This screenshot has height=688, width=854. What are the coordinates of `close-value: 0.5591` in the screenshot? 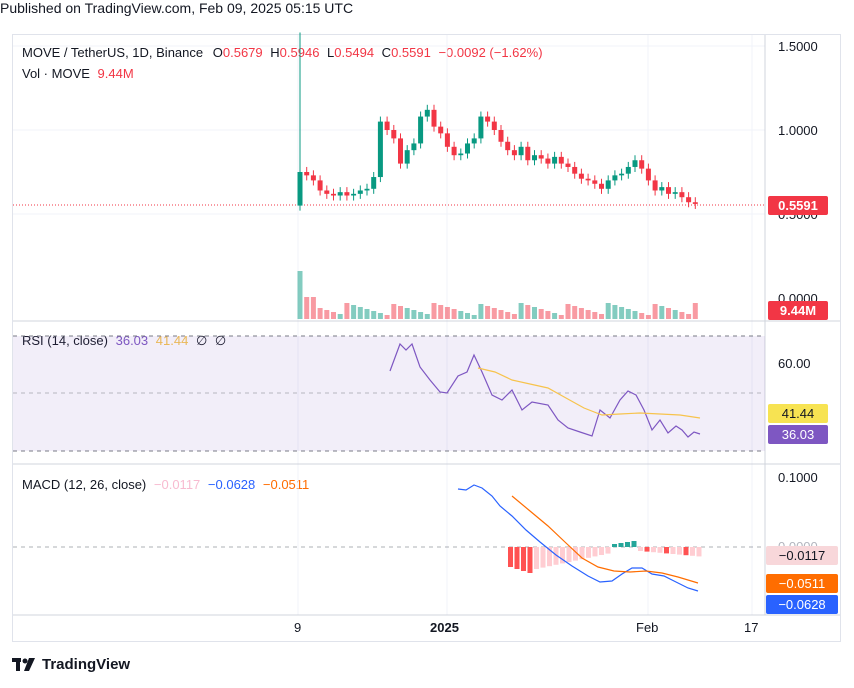 It's located at (411, 52).